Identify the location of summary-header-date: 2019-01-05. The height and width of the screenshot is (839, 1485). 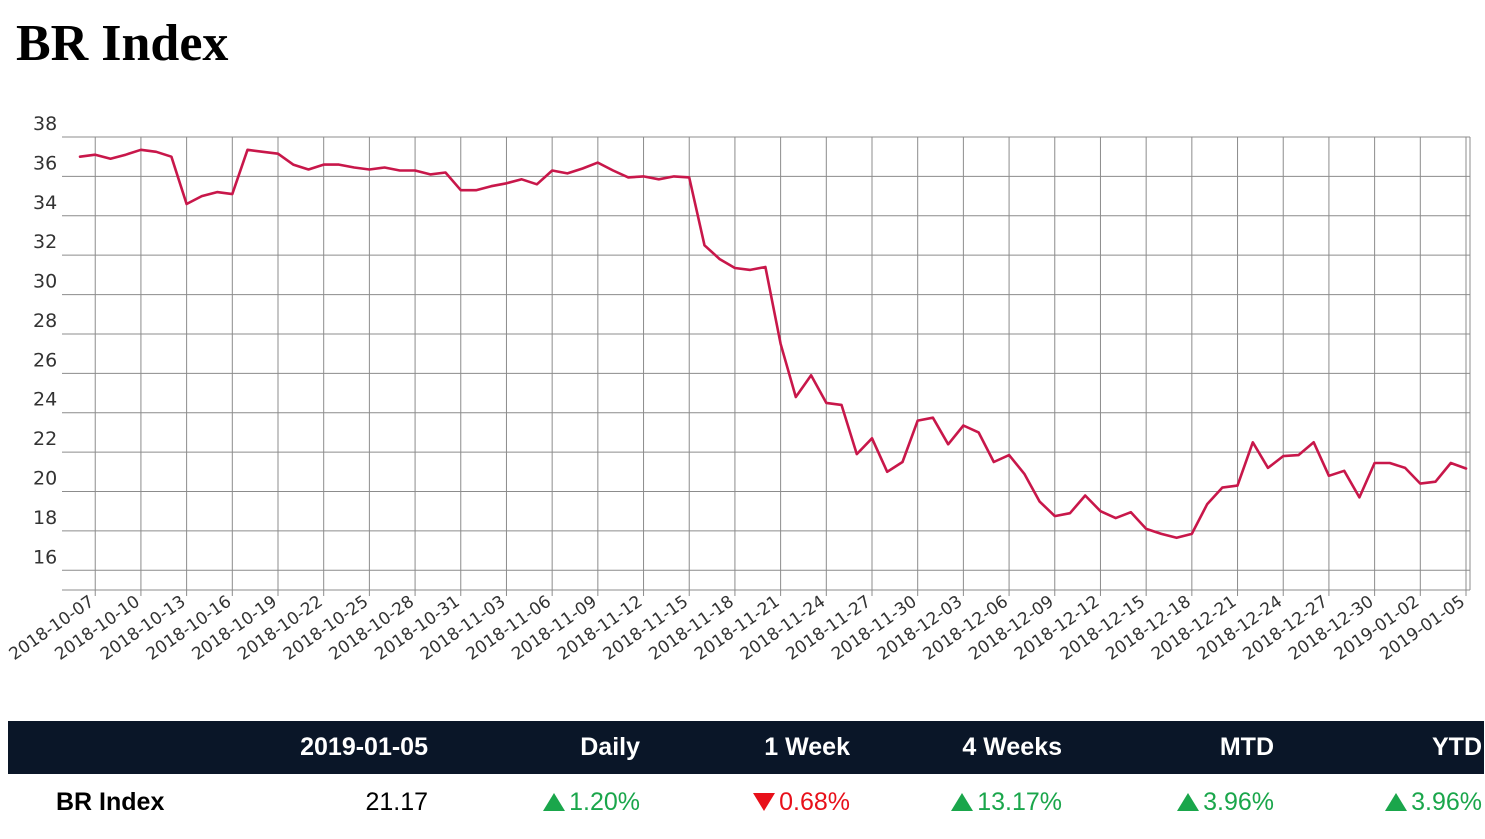
(364, 747).